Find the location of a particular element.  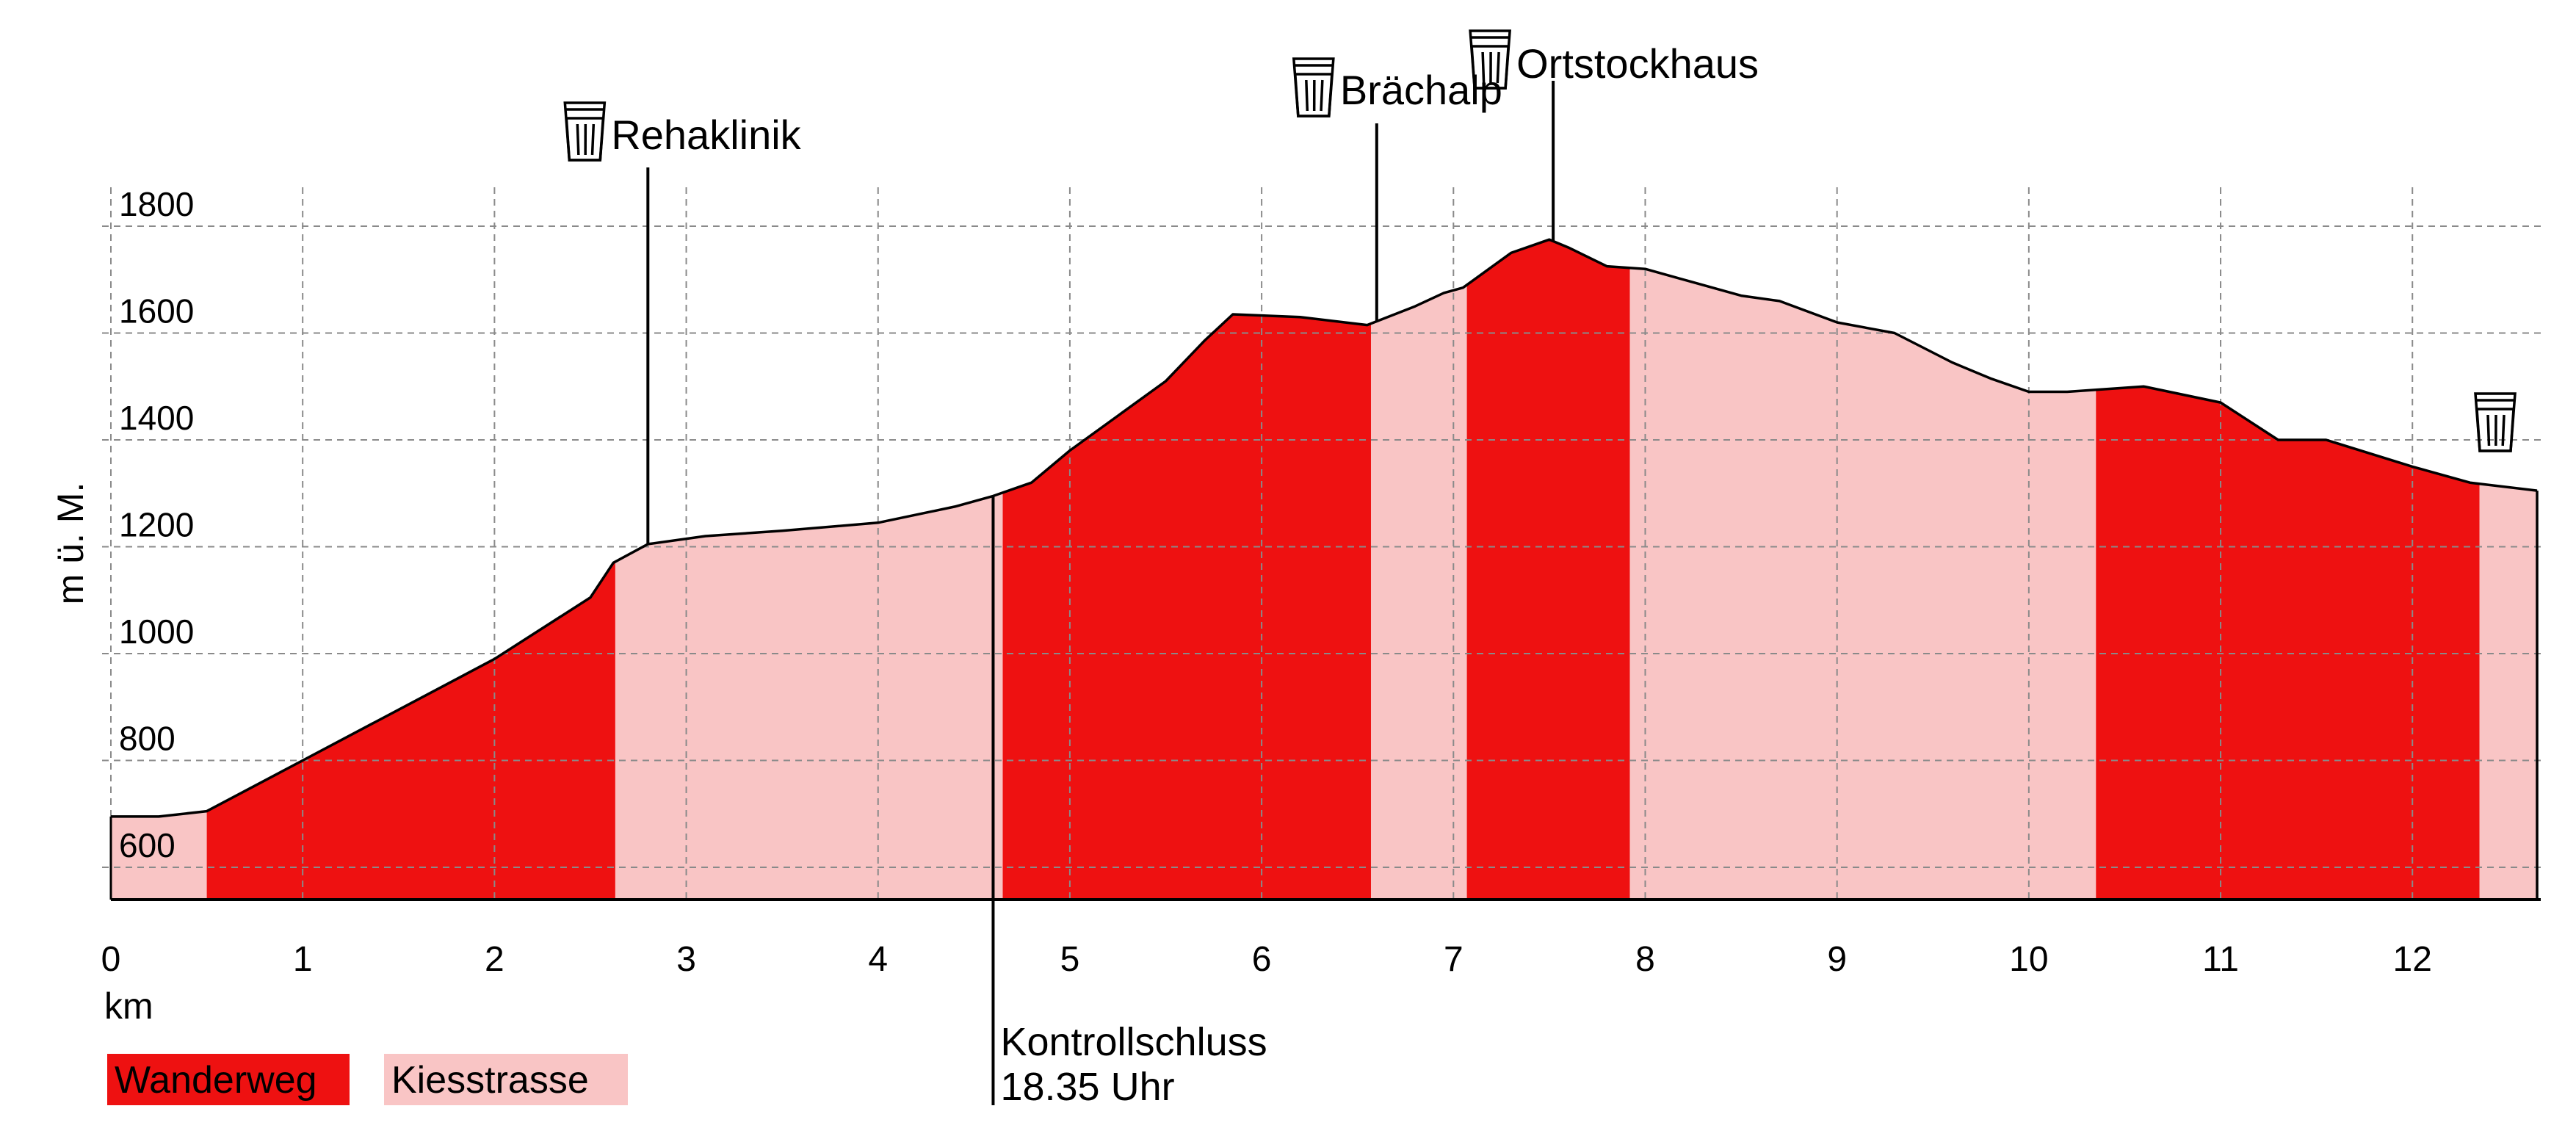

x-tick-label-7: 7 is located at coordinates (1454, 959).